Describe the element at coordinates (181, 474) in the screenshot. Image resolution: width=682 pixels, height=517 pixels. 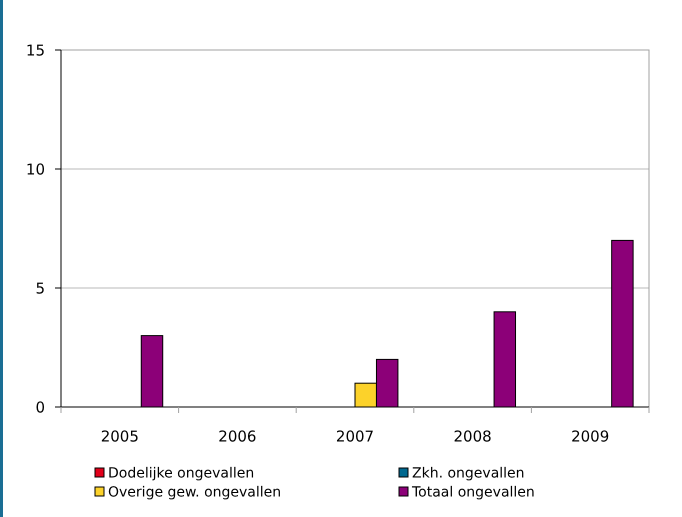
I see `legend-label: Dodelijke ongevallen` at that location.